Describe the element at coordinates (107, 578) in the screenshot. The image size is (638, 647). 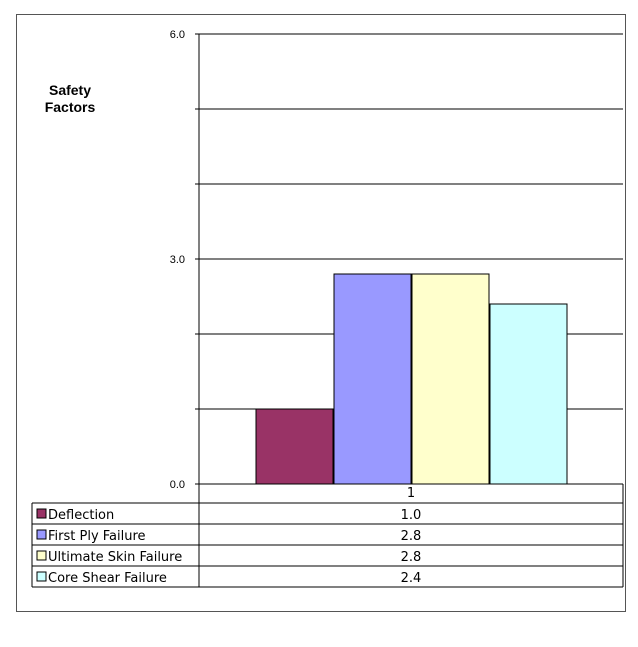
I see `legend-label: Core Shear Failure` at that location.